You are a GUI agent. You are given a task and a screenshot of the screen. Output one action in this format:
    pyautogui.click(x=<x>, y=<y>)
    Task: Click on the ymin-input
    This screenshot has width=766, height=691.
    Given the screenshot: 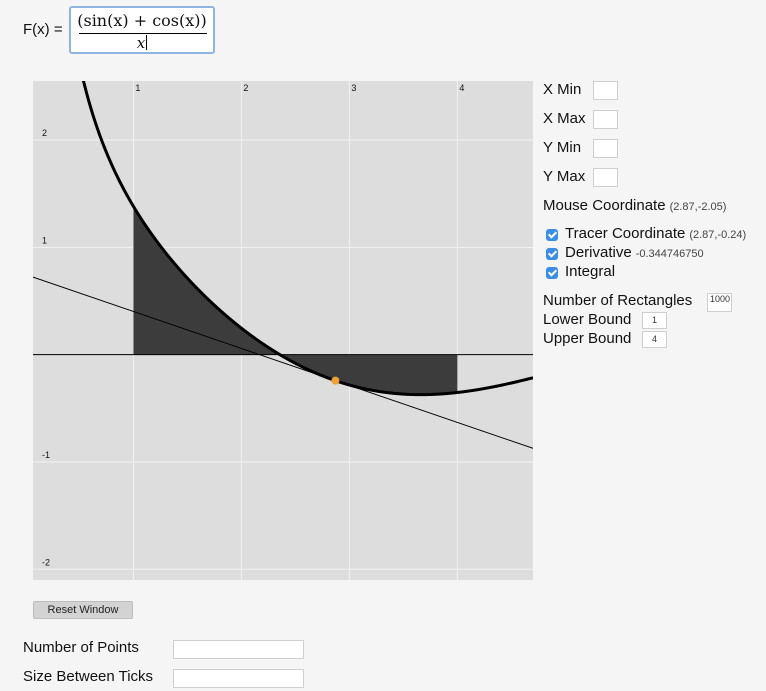 What is the action you would take?
    pyautogui.click(x=605, y=148)
    